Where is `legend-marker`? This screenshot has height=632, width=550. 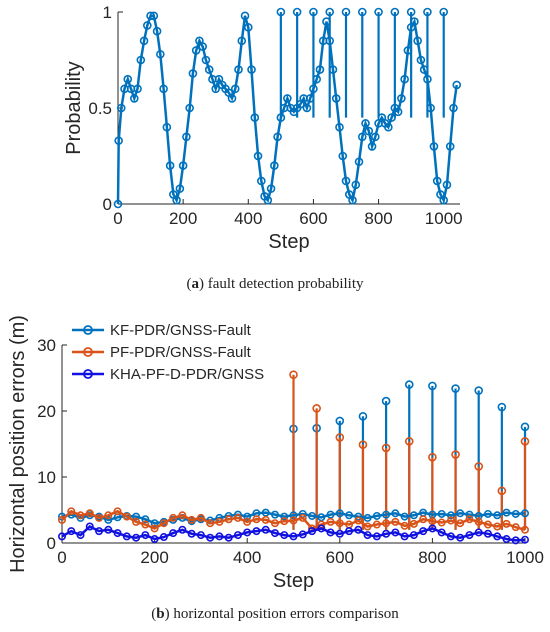
legend-marker is located at coordinates (88, 374).